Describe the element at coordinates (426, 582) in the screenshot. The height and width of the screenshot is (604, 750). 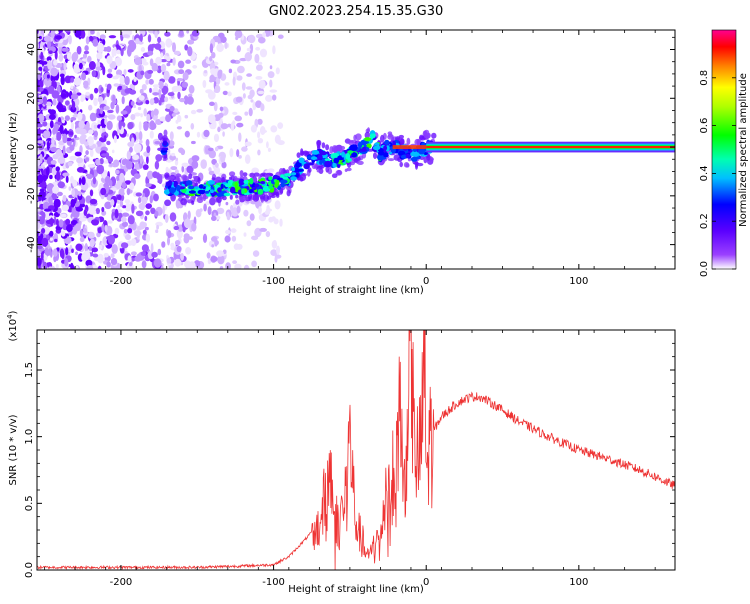
I see `x-tick-label: 0` at that location.